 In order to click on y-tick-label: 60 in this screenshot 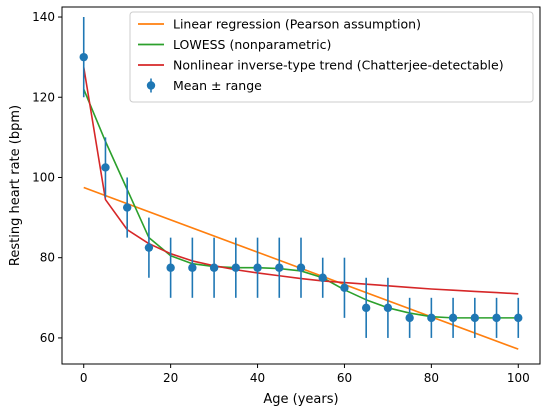, I will do `click(47, 338)`.